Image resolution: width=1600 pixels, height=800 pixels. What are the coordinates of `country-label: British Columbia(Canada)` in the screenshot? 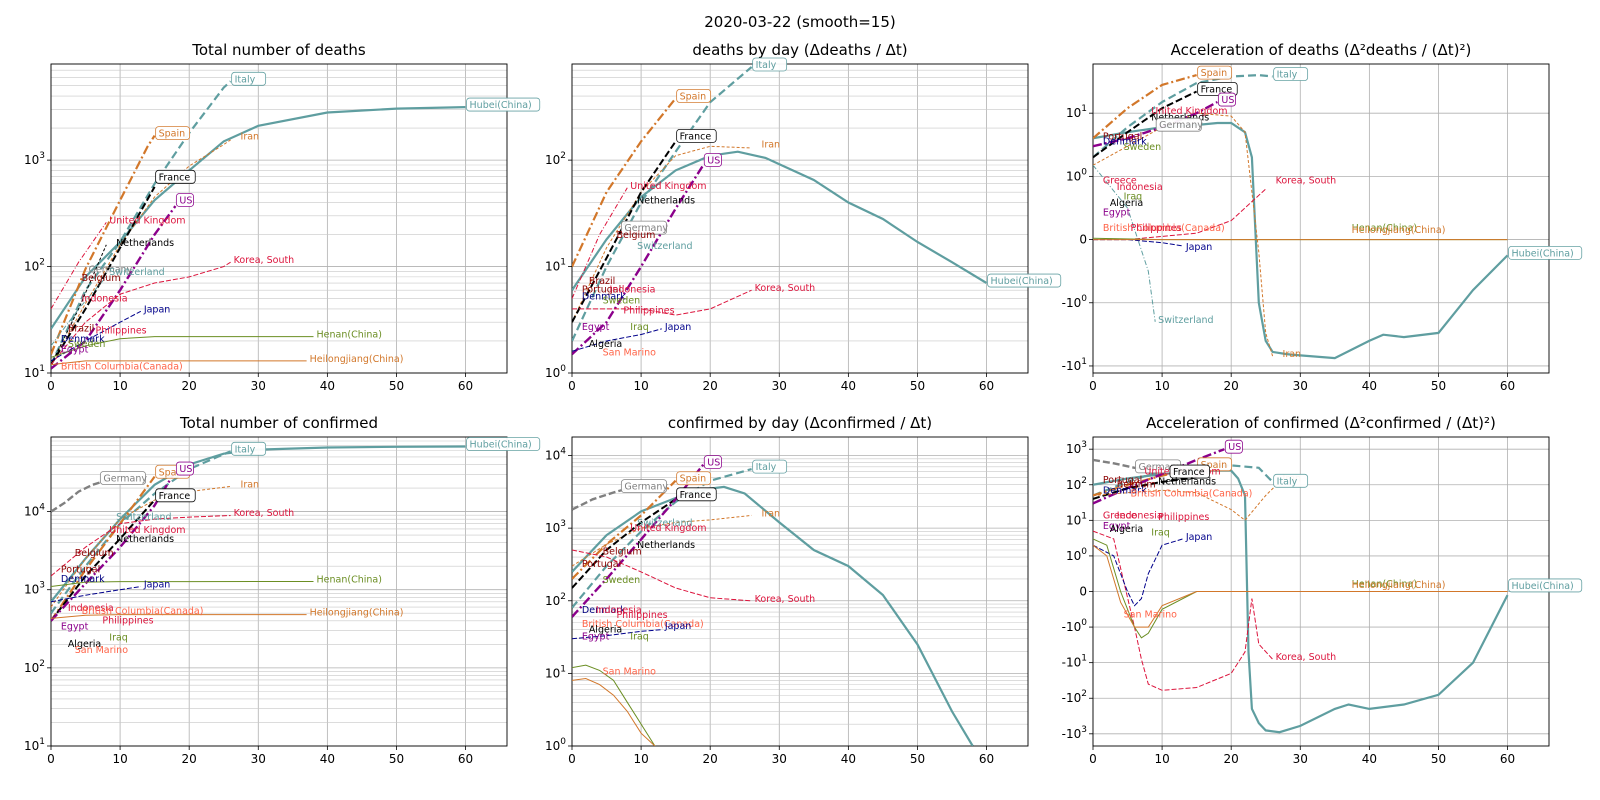 It's located at (1192, 493).